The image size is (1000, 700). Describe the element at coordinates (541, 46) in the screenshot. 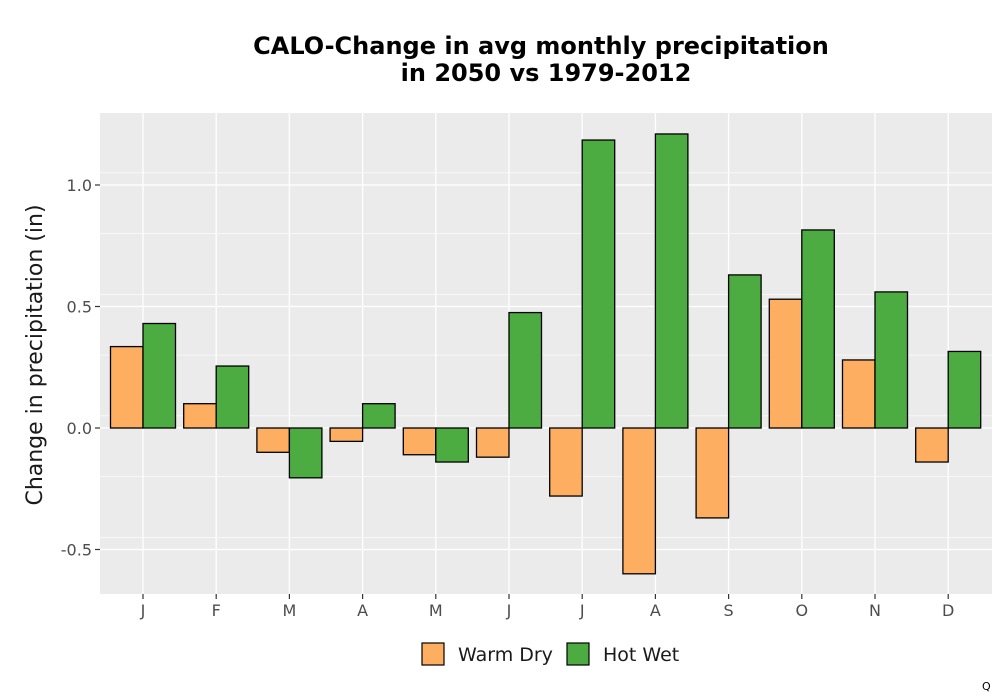

I see `chart-title-line-1: CALO-Change in avg monthly precipitation` at that location.